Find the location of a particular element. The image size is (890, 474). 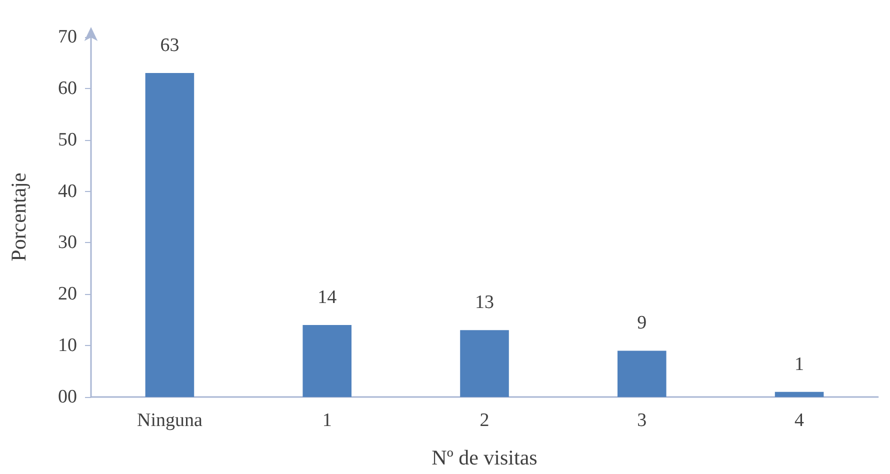

x-tick-label: 1 is located at coordinates (327, 420).